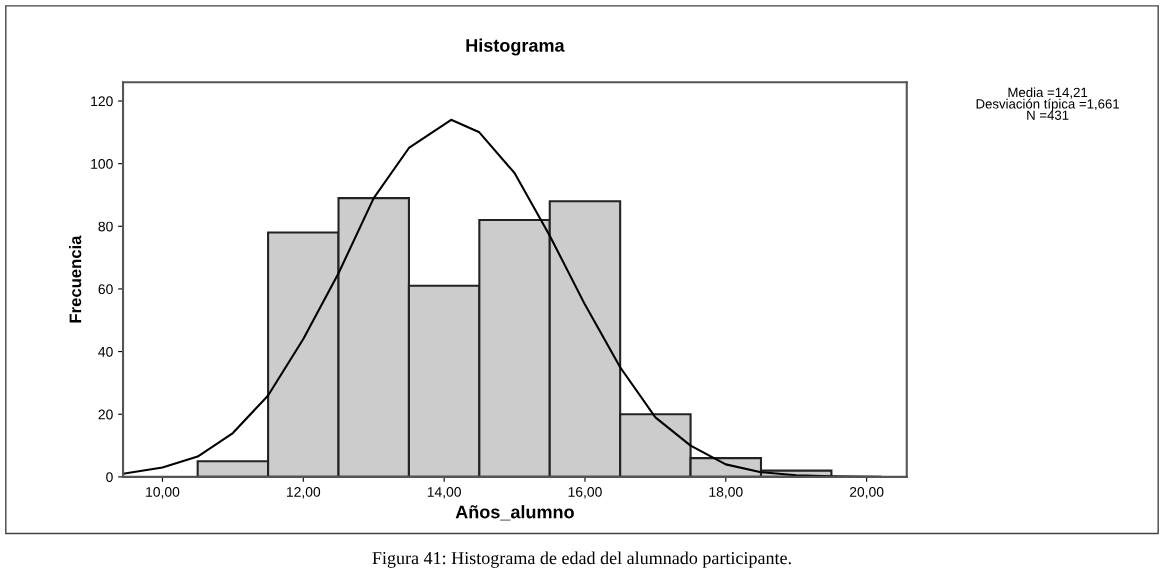 The image size is (1164, 583). I want to click on y-tick-label: 40, so click(105, 351).